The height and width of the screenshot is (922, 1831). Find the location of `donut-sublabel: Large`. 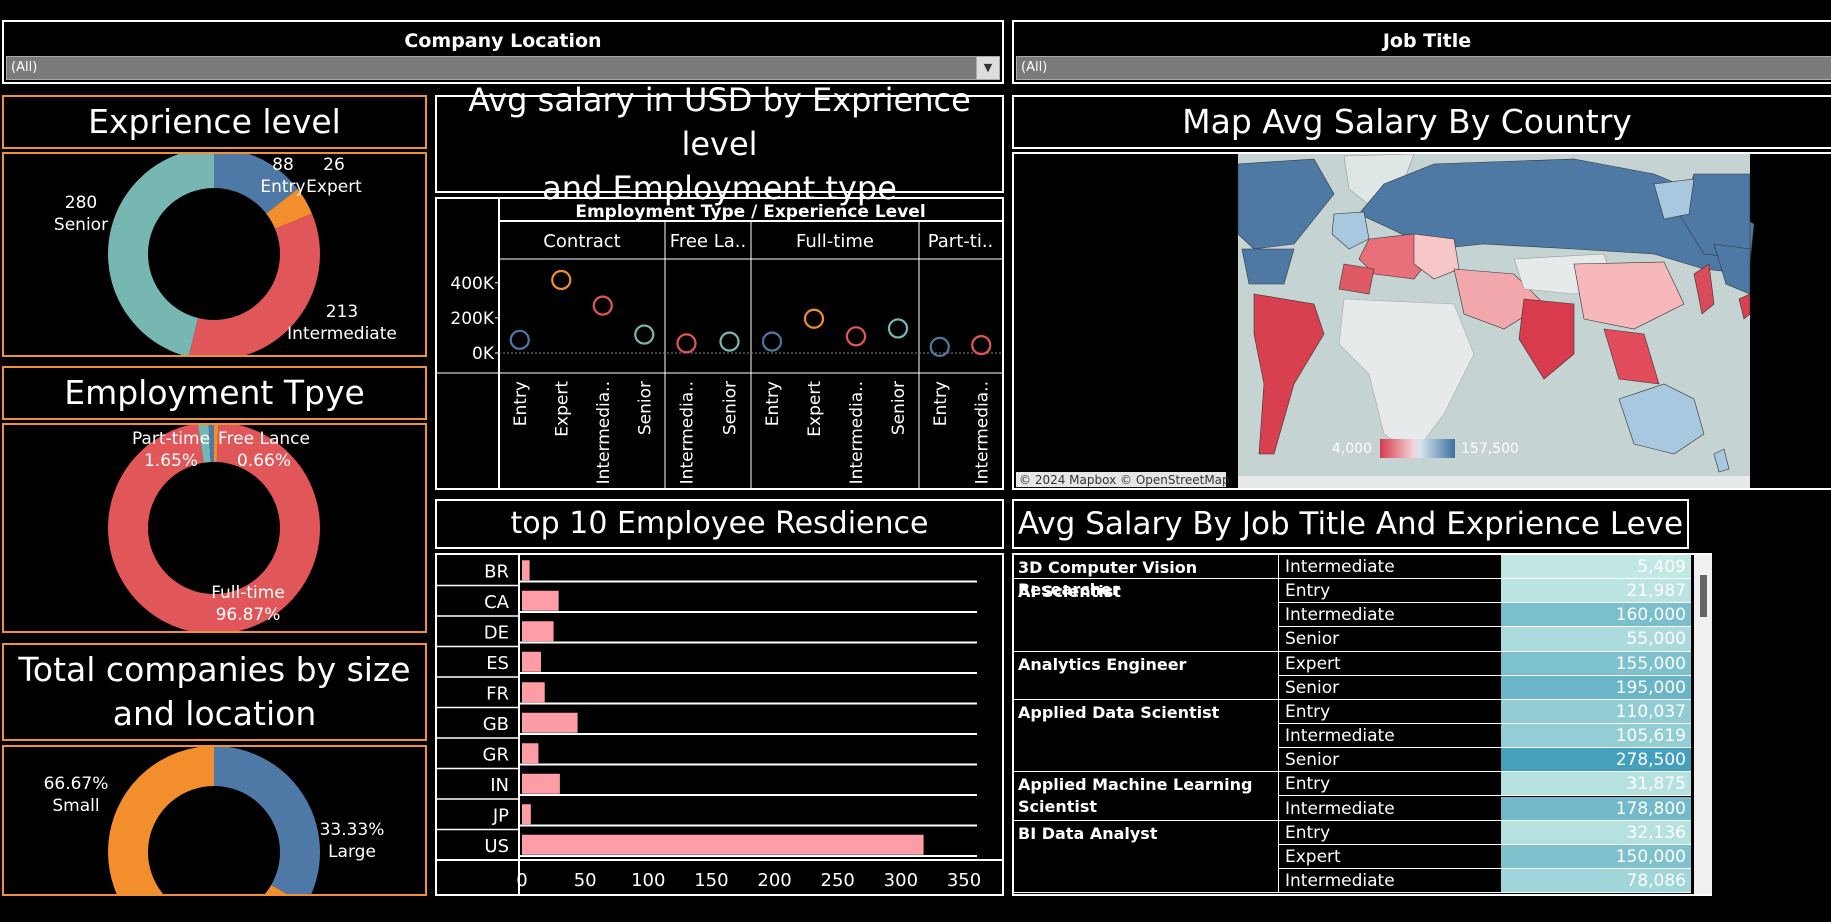

donut-sublabel: Large is located at coordinates (352, 852).